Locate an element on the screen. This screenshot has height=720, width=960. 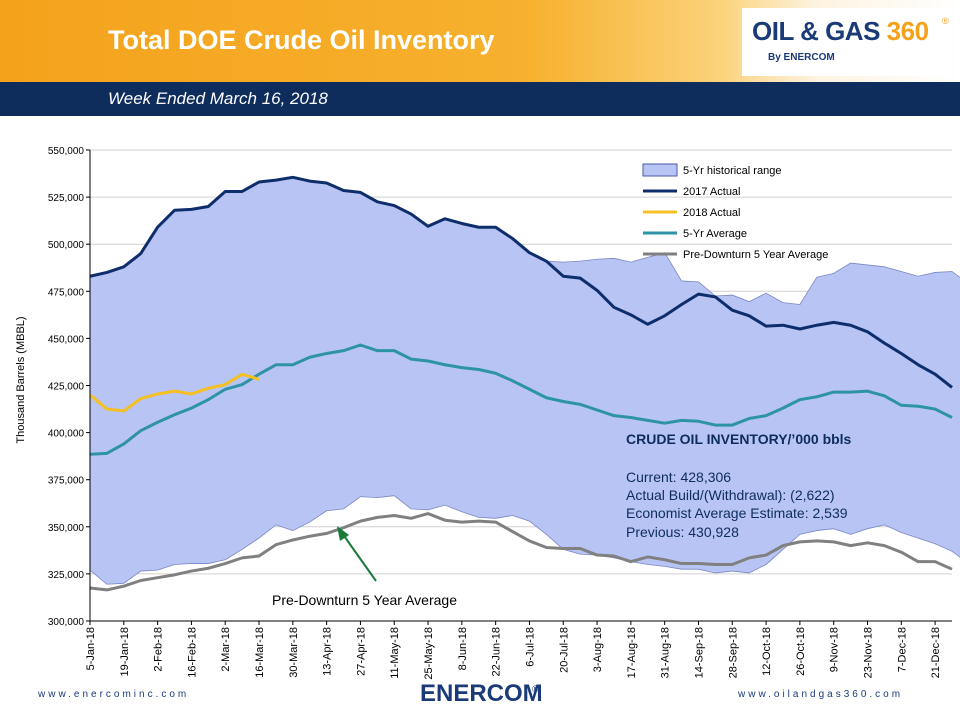
x-tick-label: 22-Jun-18 is located at coordinates (497, 652).